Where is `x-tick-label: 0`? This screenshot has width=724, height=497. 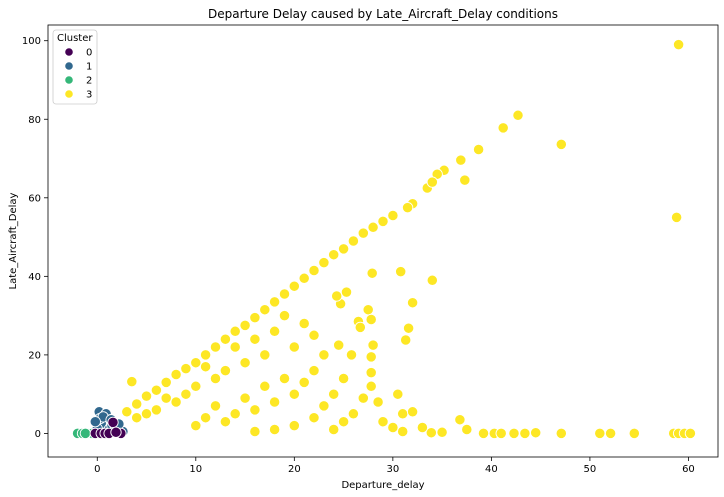 x-tick-label: 0 is located at coordinates (97, 469).